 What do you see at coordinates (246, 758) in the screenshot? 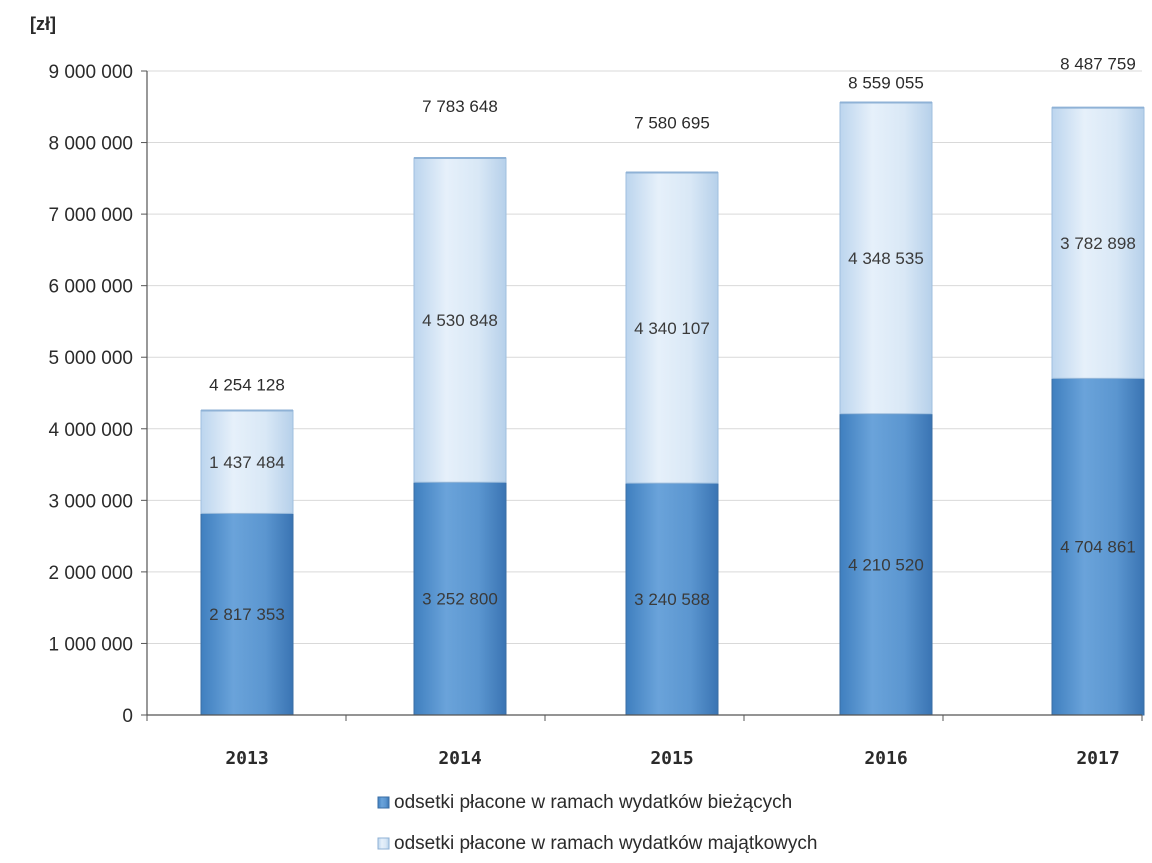
I see `x-tick-label: 2013` at bounding box center [246, 758].